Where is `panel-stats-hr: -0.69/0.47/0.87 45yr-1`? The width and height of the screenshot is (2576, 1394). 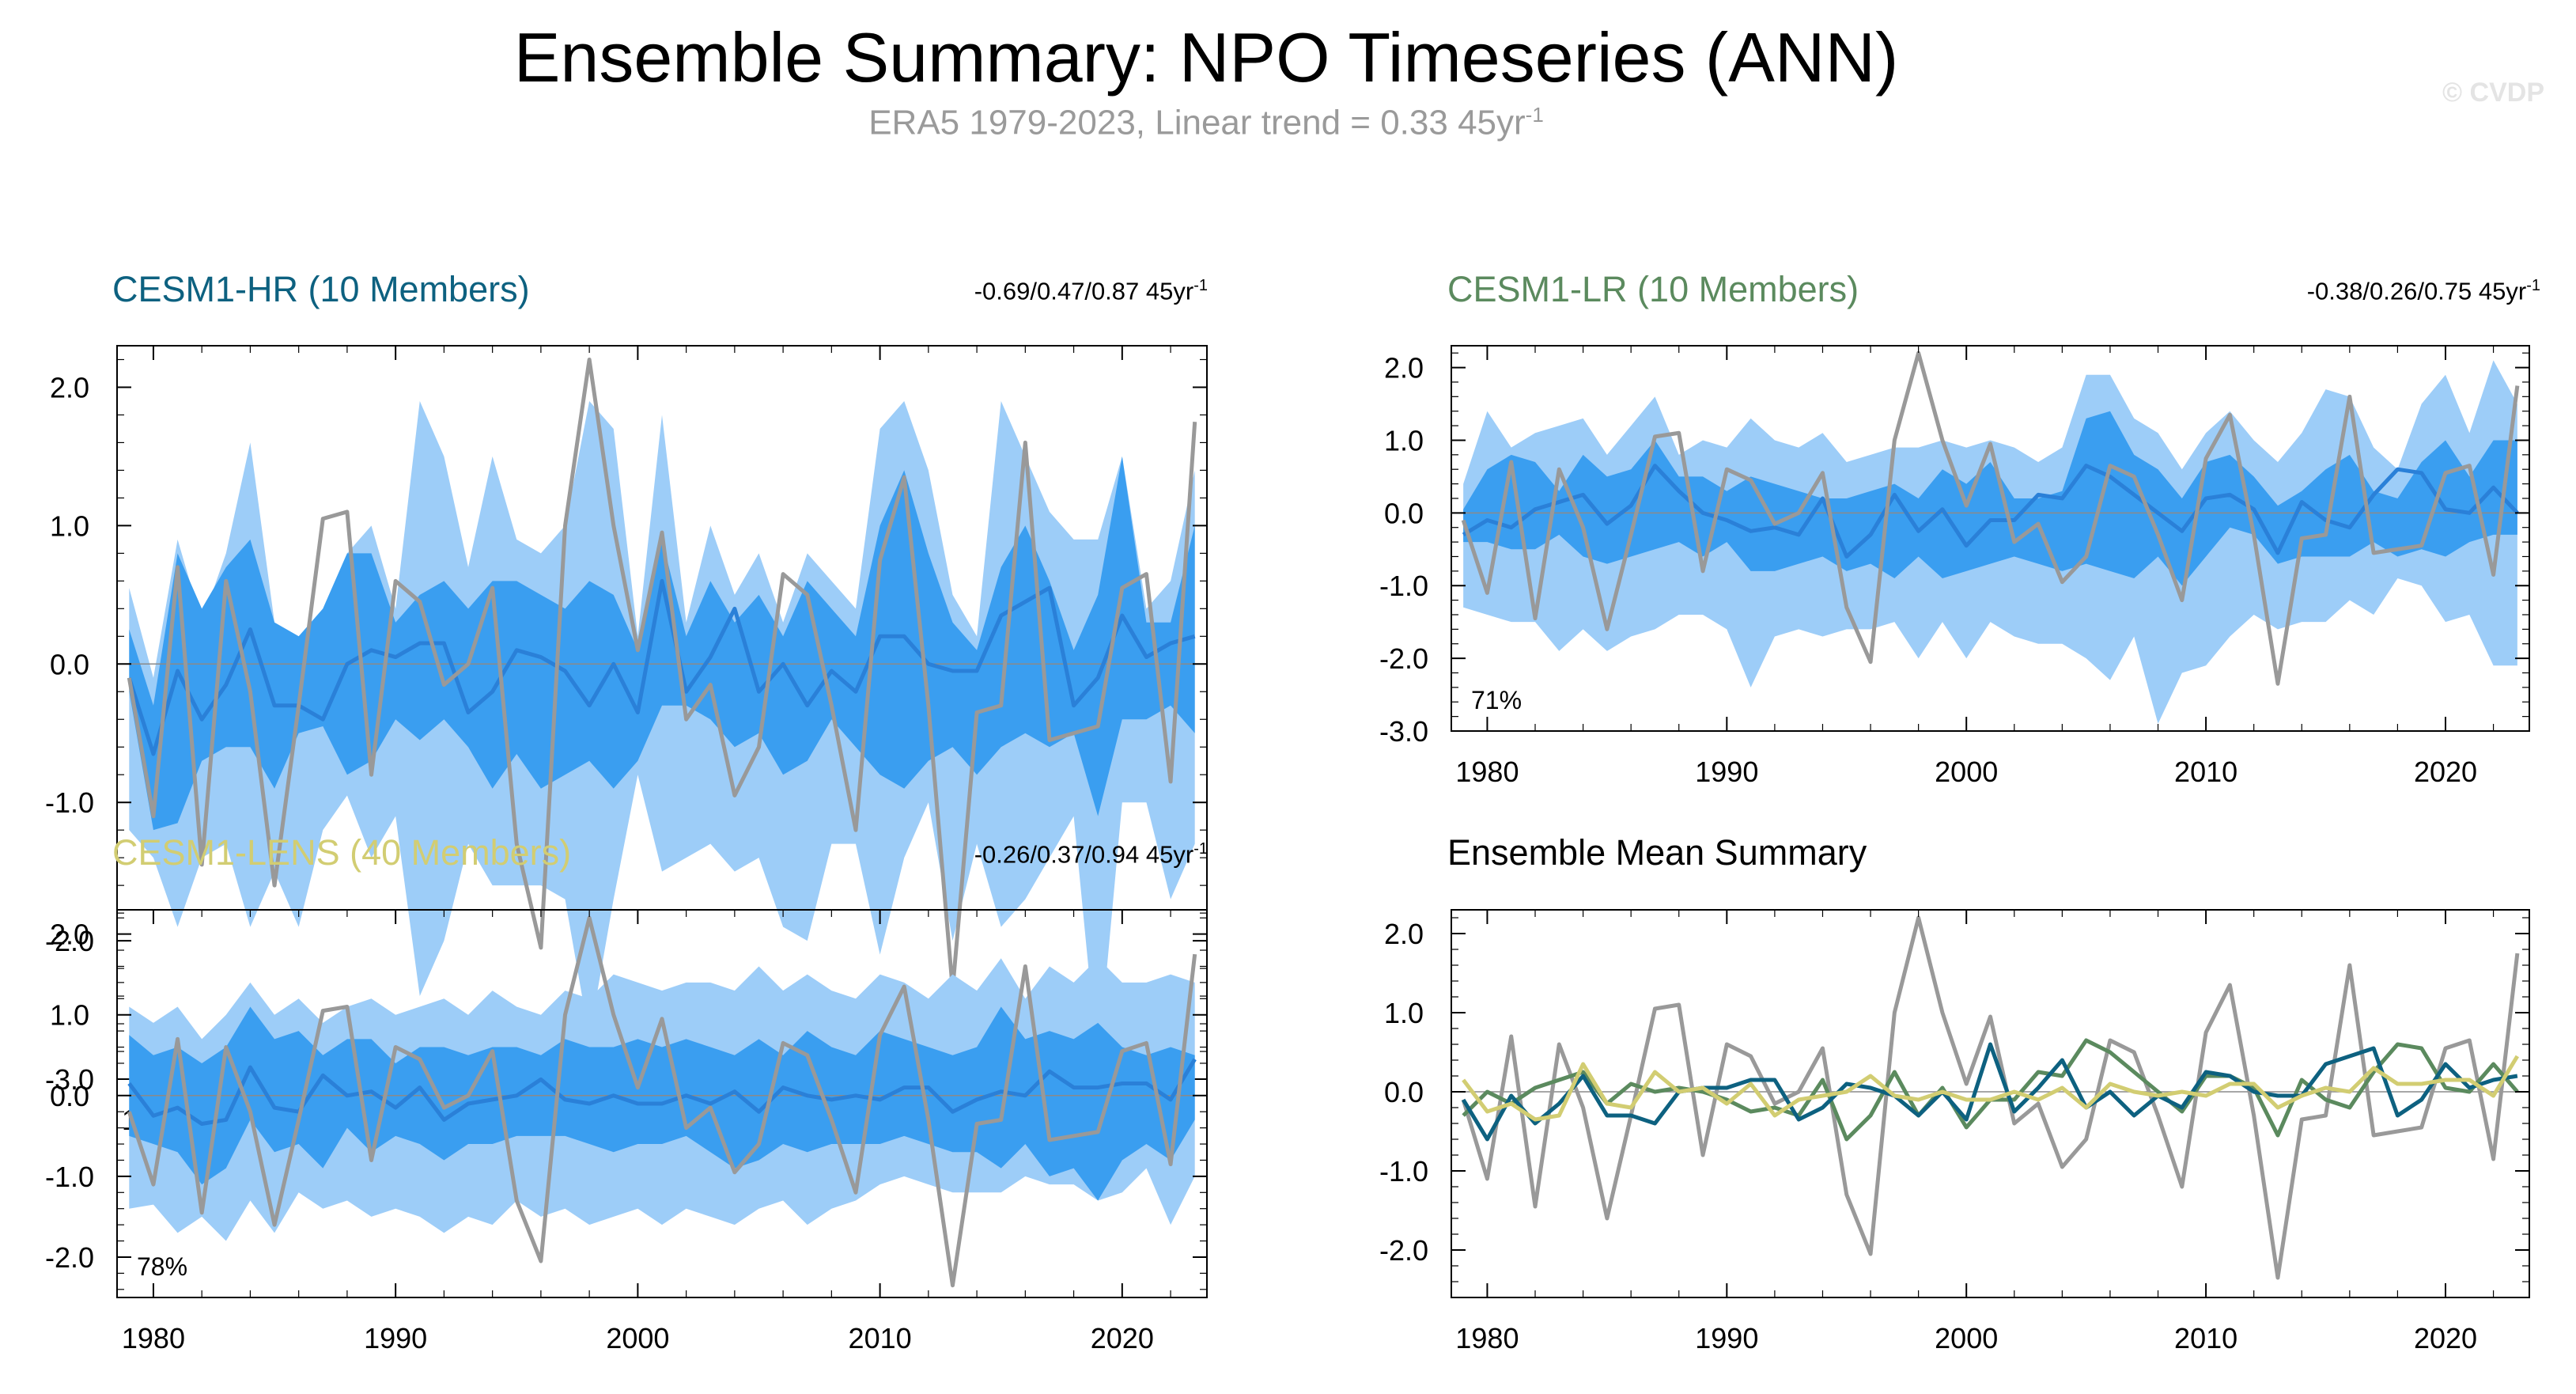 panel-stats-hr: -0.69/0.47/0.87 45yr-1 is located at coordinates (1091, 291).